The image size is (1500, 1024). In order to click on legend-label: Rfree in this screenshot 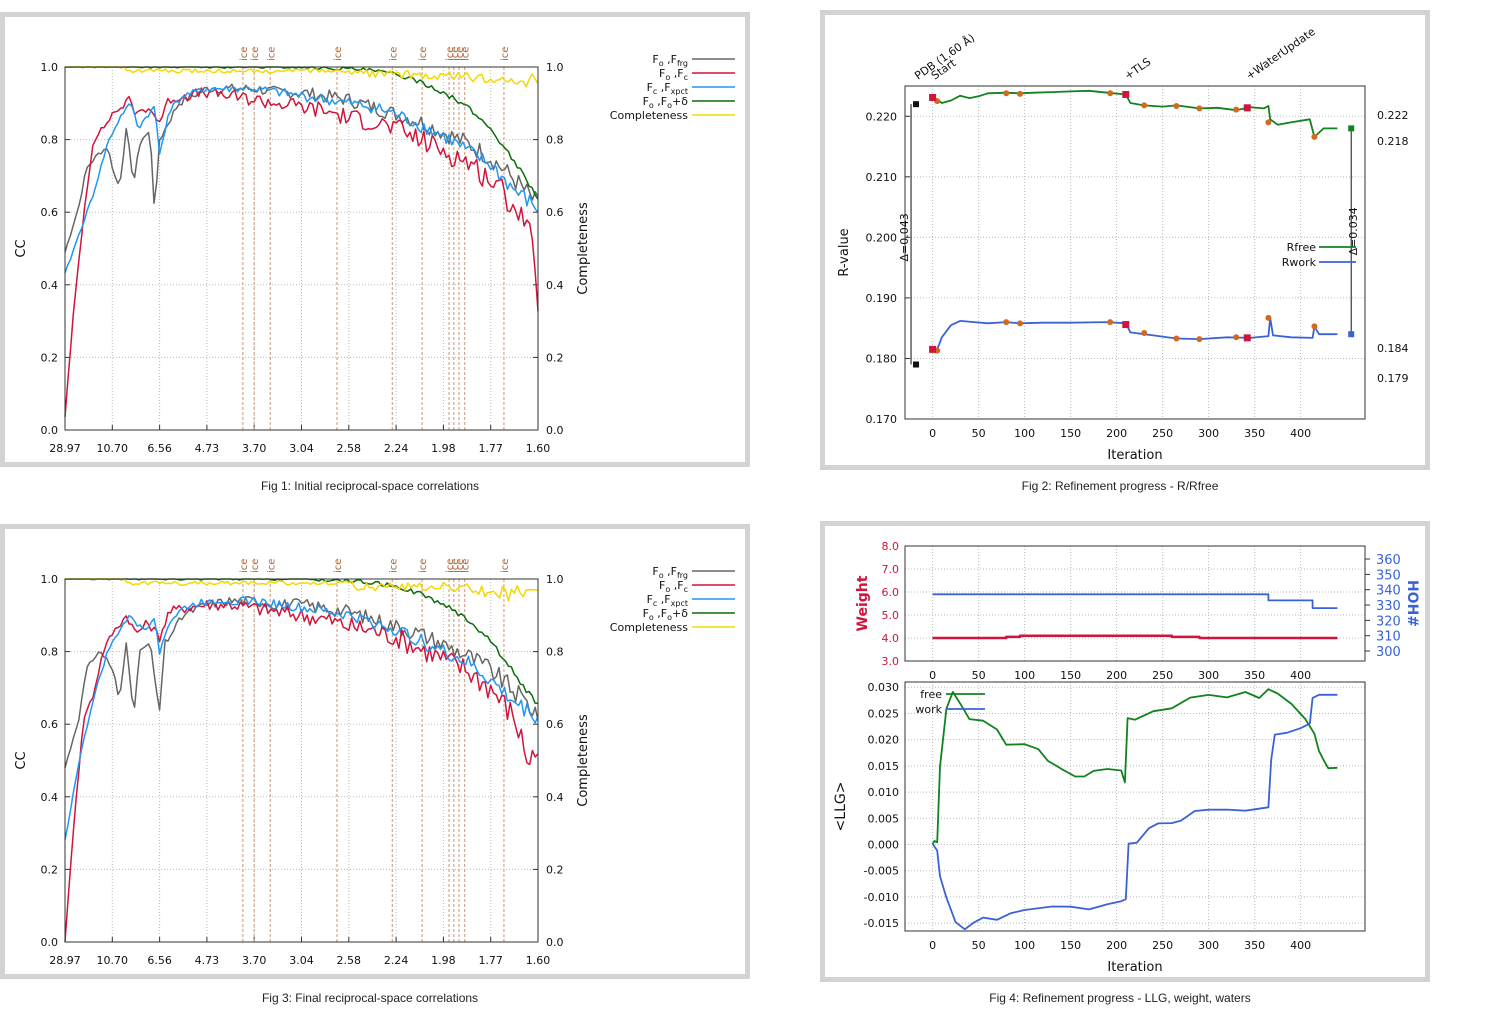, I will do `click(1302, 247)`.